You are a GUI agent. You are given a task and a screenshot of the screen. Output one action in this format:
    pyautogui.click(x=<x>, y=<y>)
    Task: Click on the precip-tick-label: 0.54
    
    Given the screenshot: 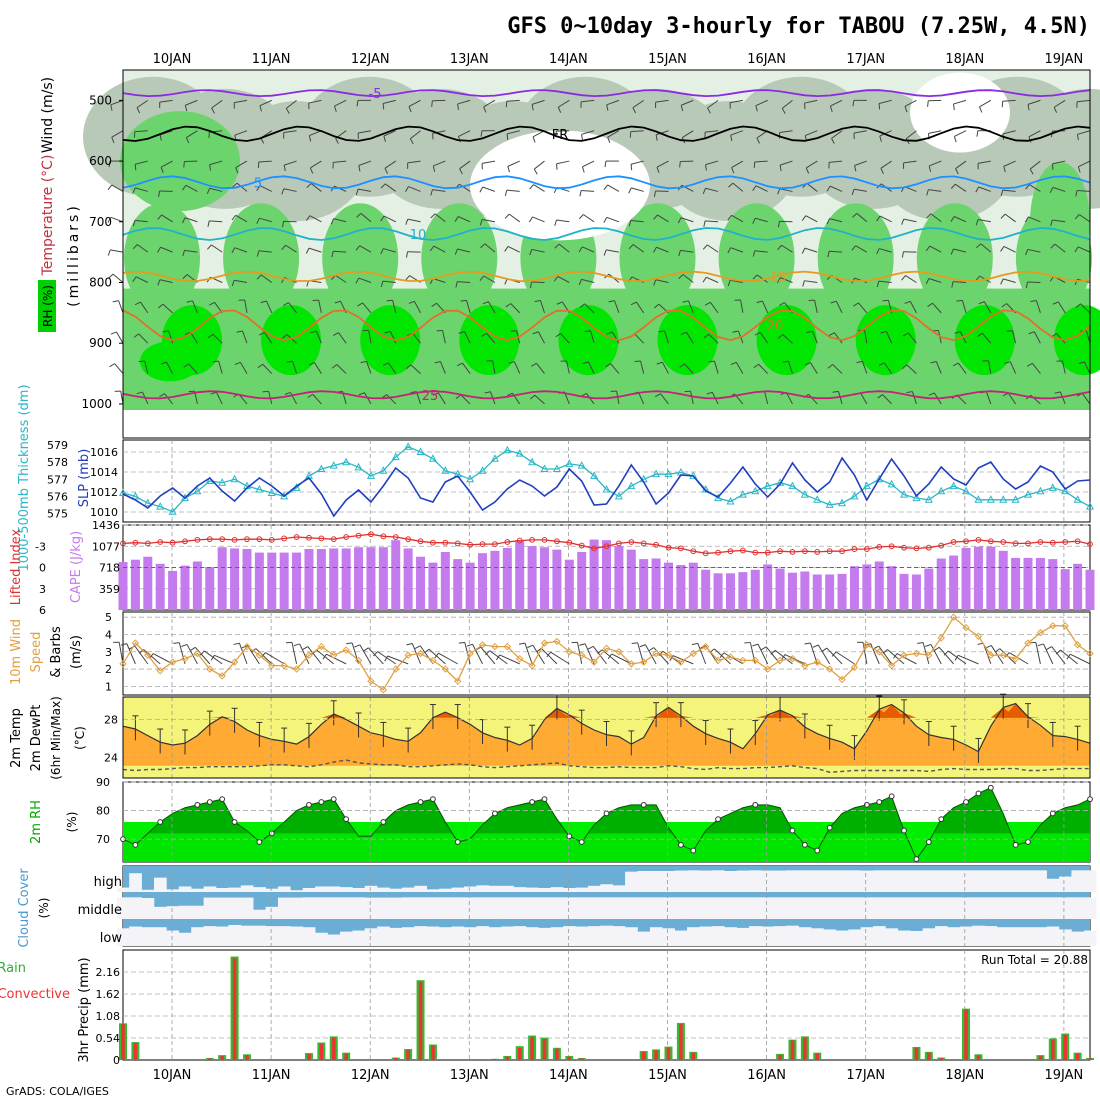 What is the action you would take?
    pyautogui.click(x=108, y=1038)
    